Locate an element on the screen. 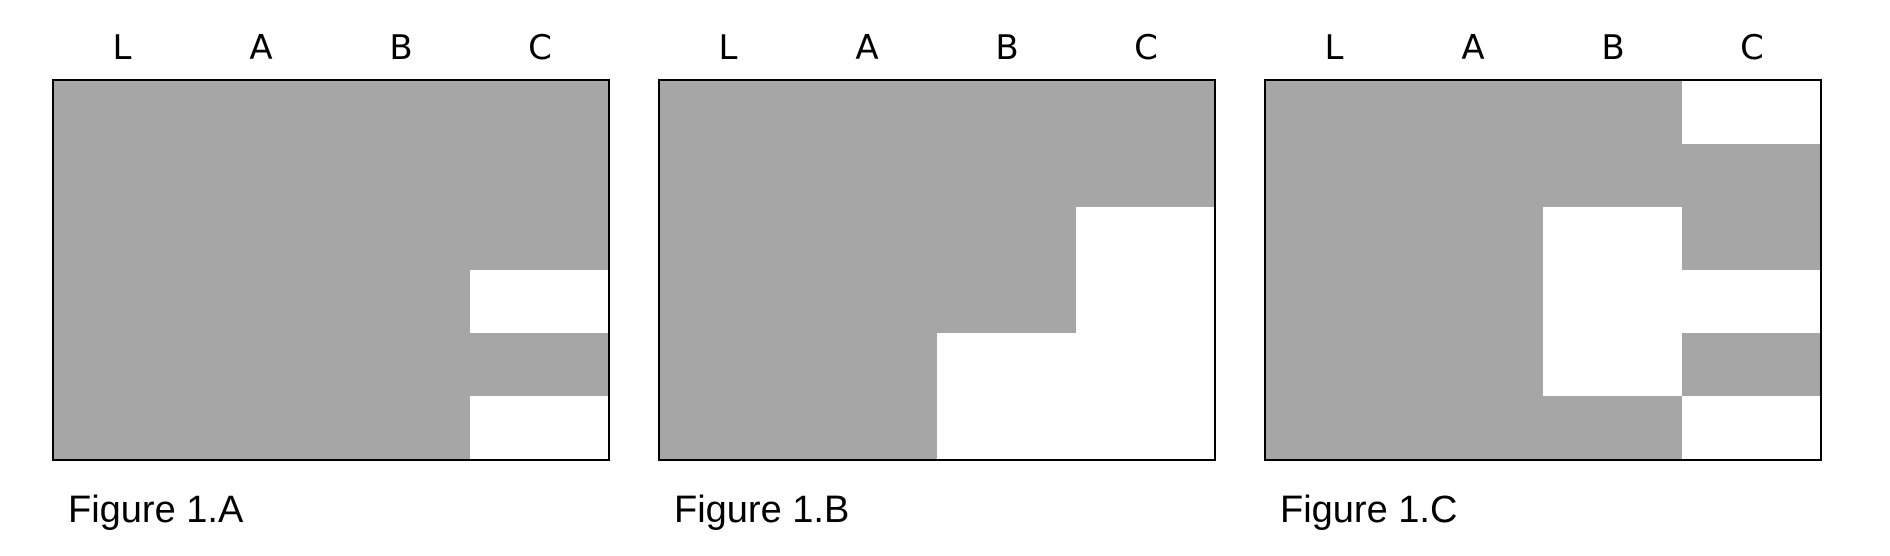  figure-1a-caption: Figure 1.A is located at coordinates (156, 510).